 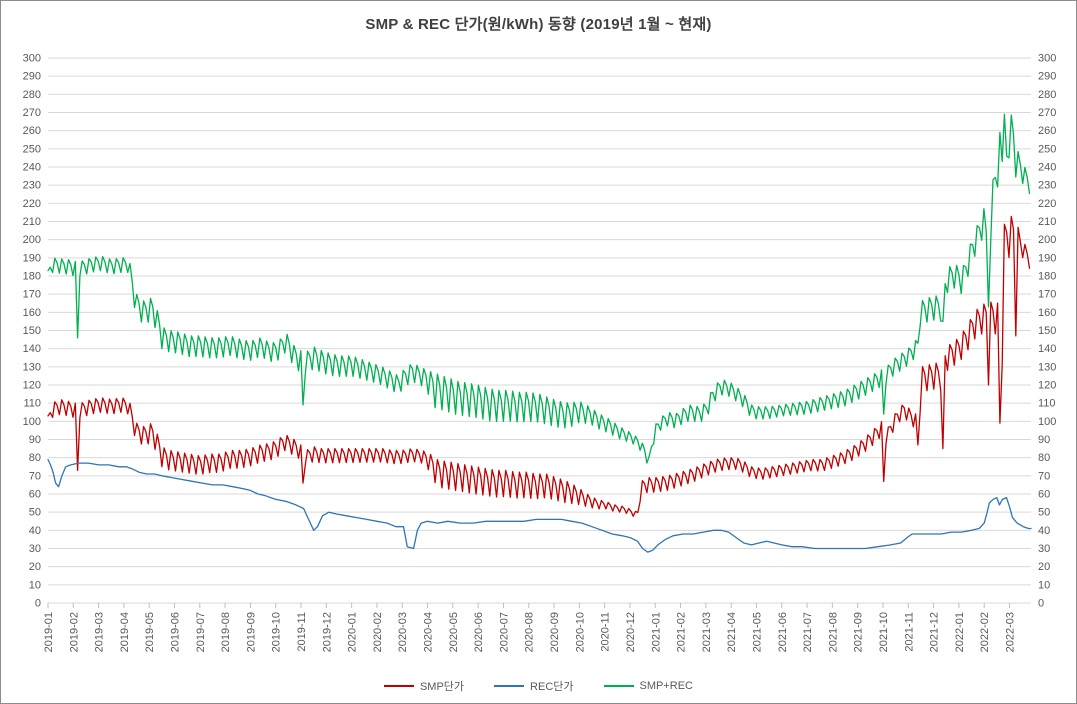 What do you see at coordinates (1047, 313) in the screenshot?
I see `y-tick-label-right: 160` at bounding box center [1047, 313].